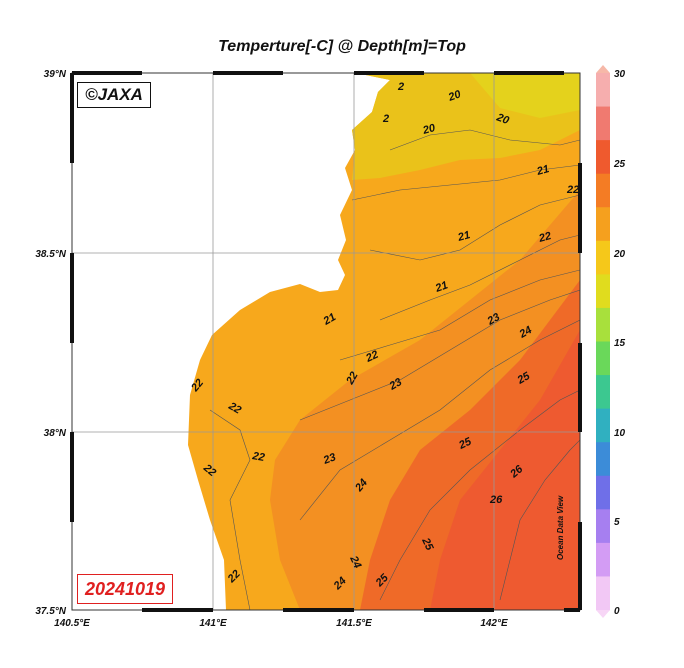 This screenshot has height=668, width=684. Describe the element at coordinates (72, 623) in the screenshot. I see `lon-label: 140.5°E` at that location.